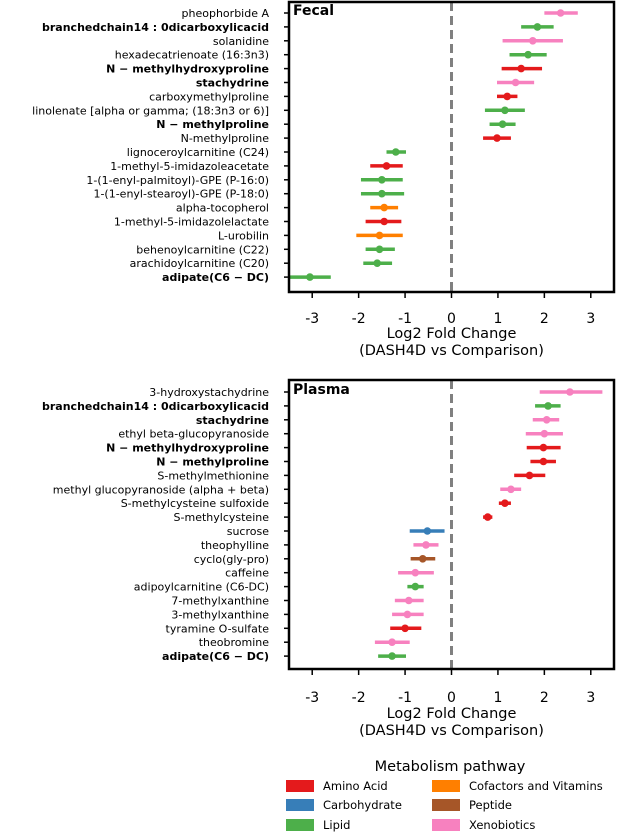 This screenshot has height=836, width=619. I want to click on legend-label: Amino Acid, so click(355, 786).